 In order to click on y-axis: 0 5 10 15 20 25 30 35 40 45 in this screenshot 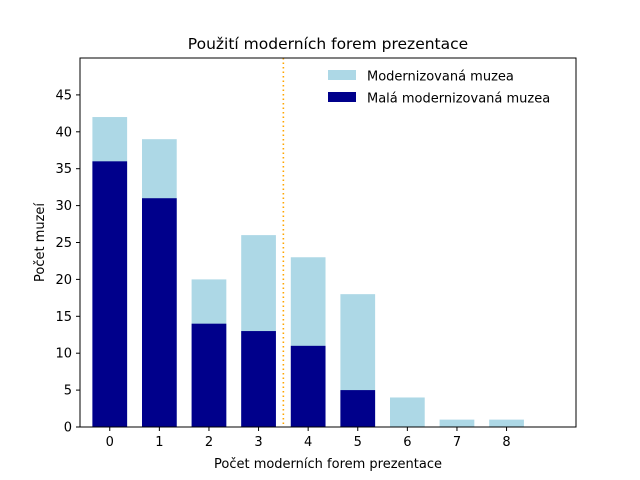, I will do `click(67, 262)`.